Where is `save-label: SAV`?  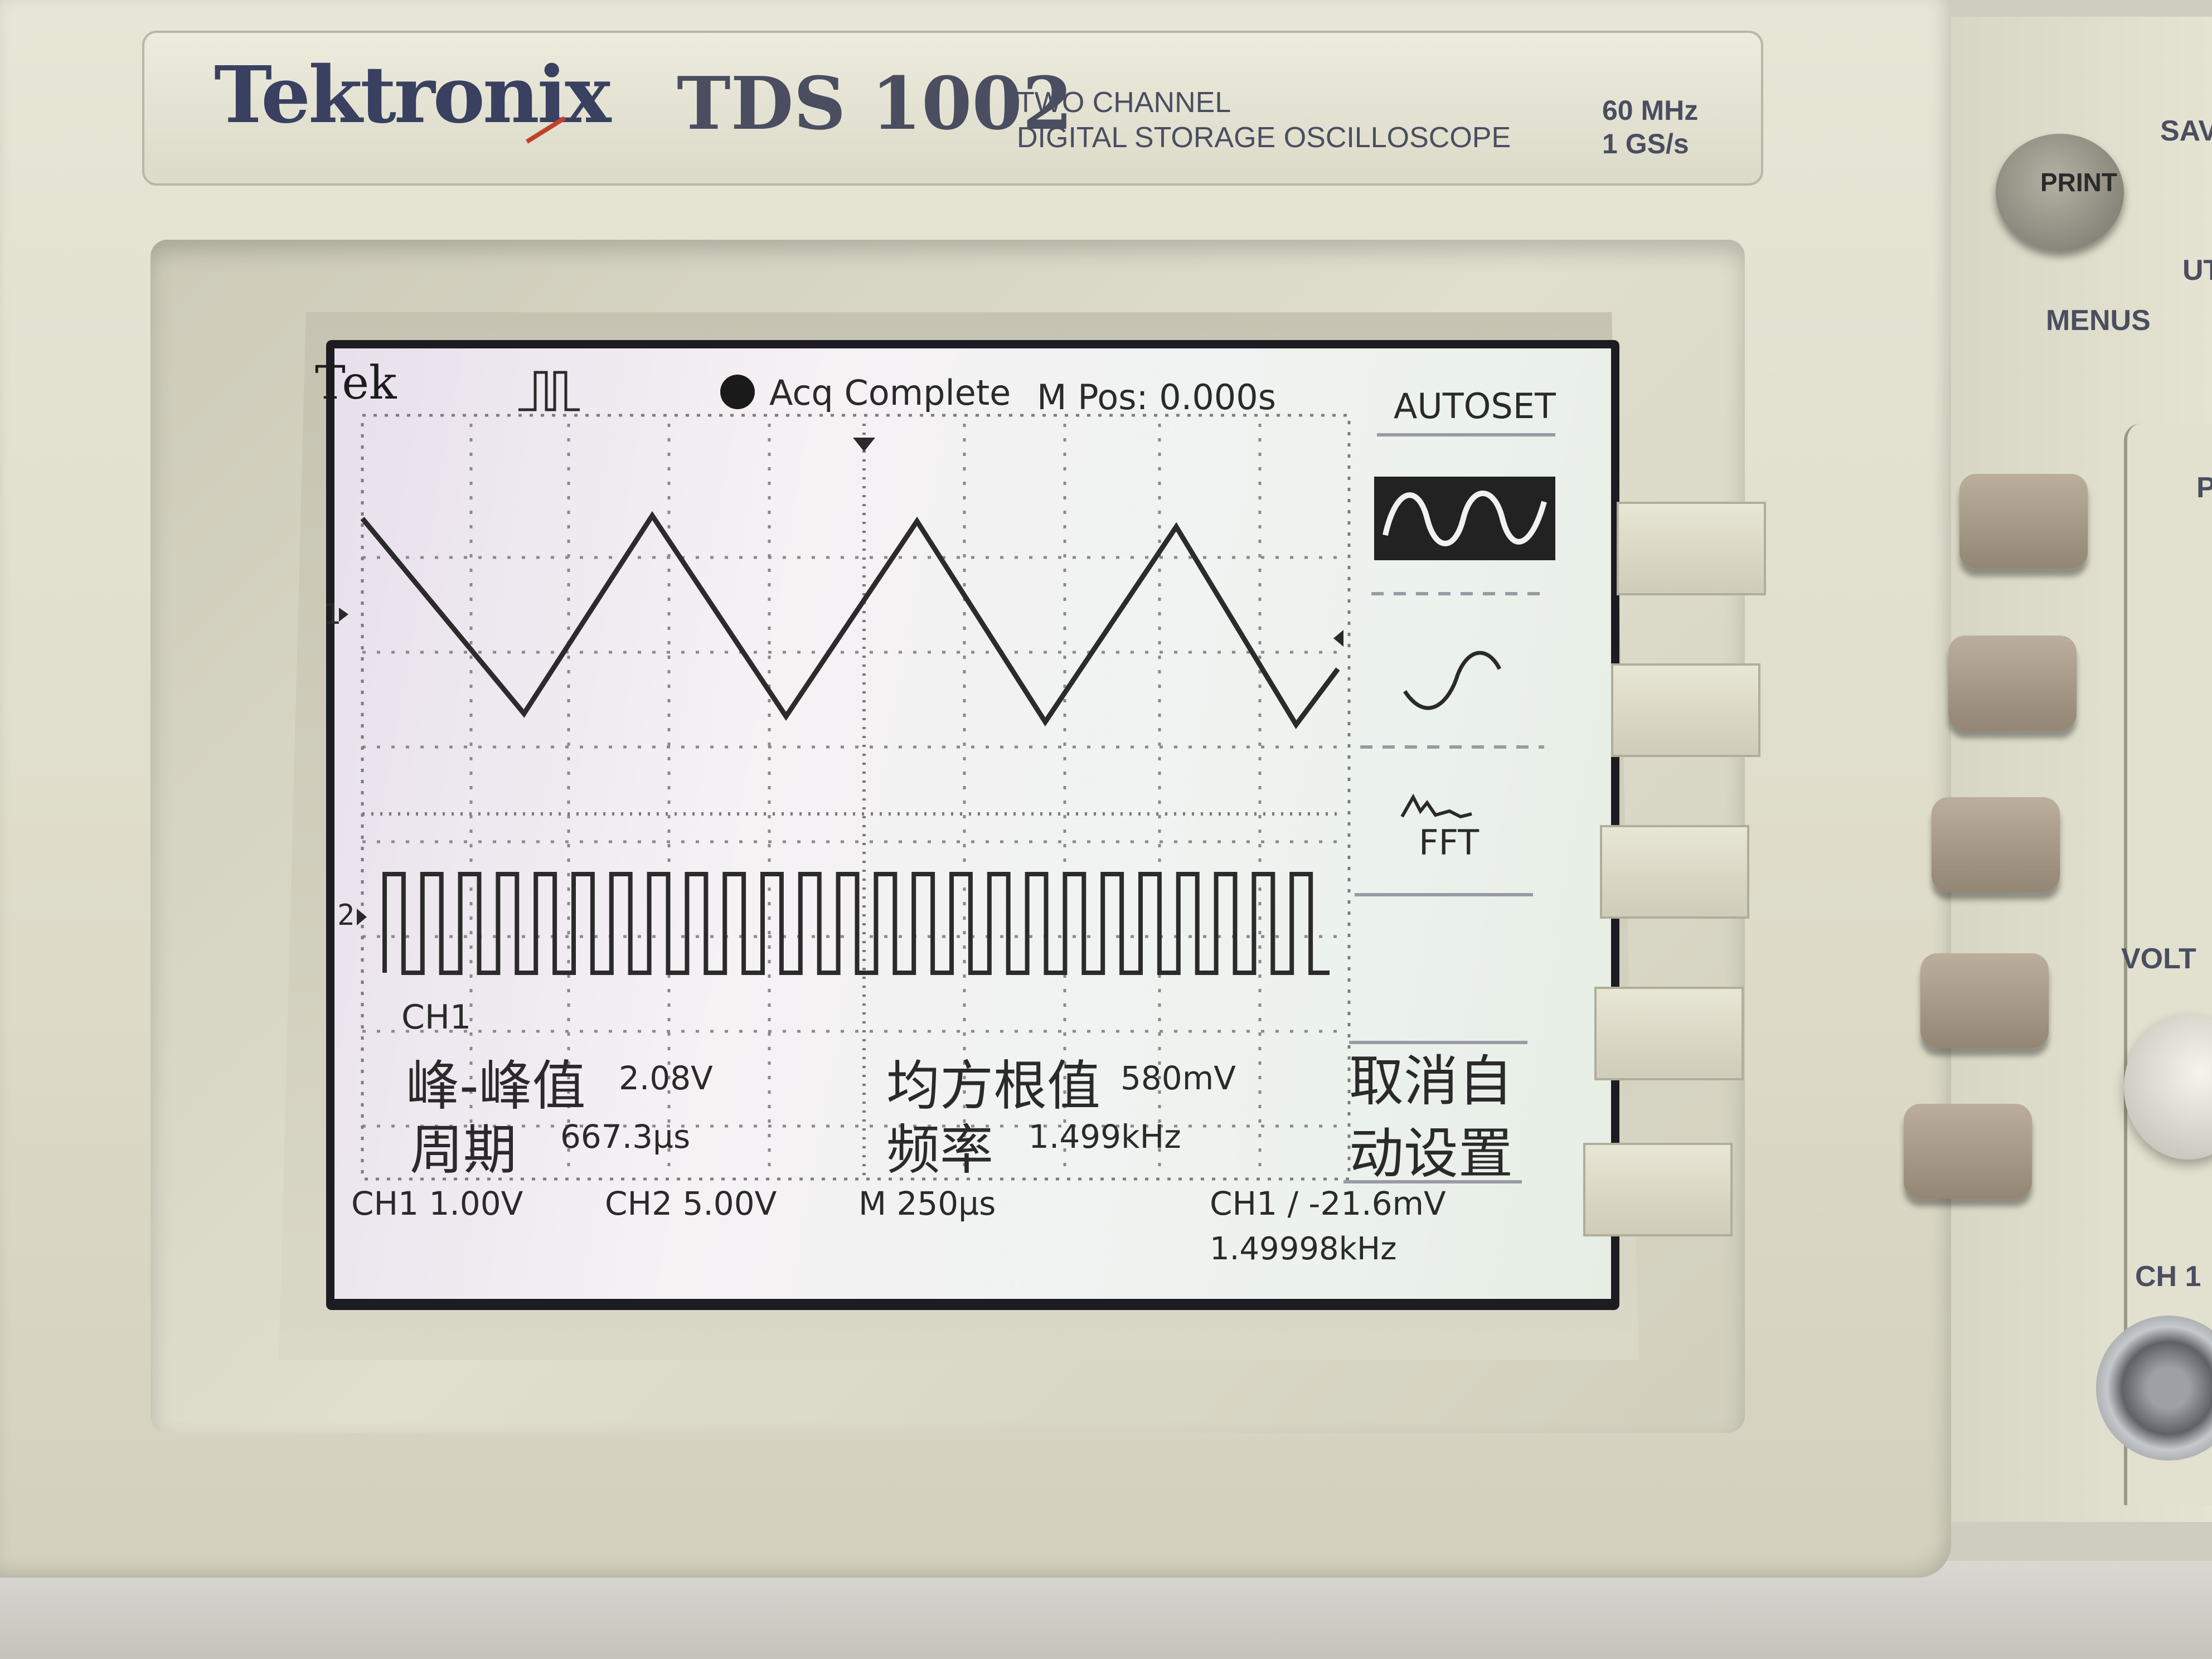 save-label: SAV is located at coordinates (2186, 131).